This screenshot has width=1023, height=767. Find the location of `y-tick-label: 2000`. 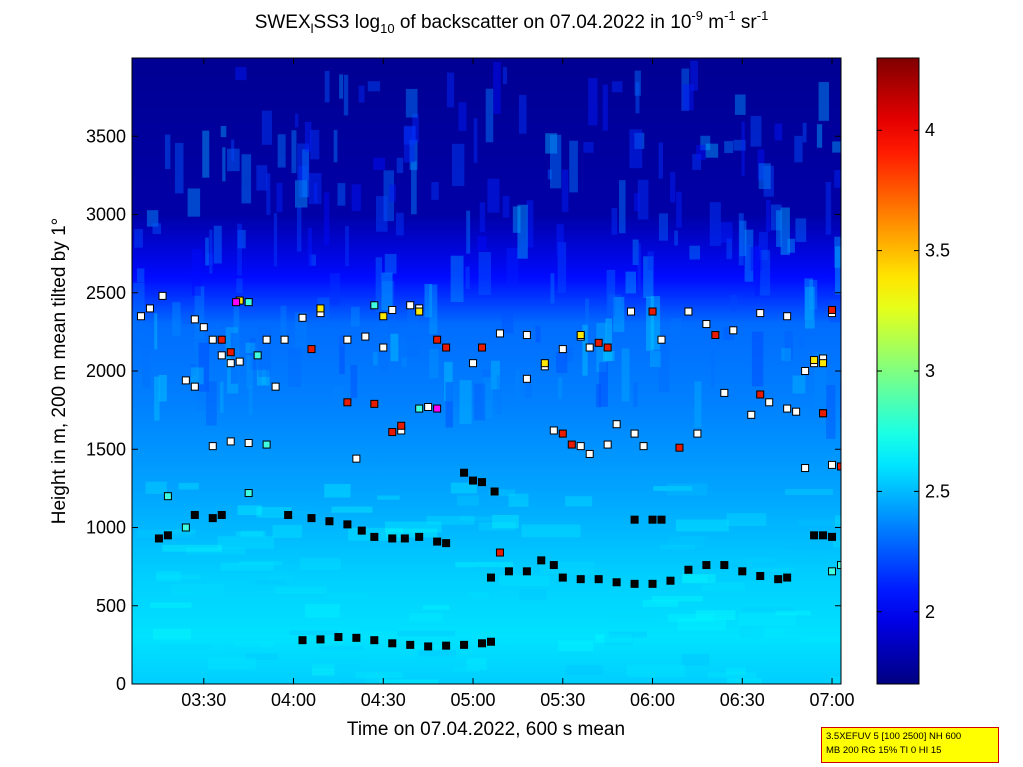

y-tick-label: 2000 is located at coordinates (106, 371).